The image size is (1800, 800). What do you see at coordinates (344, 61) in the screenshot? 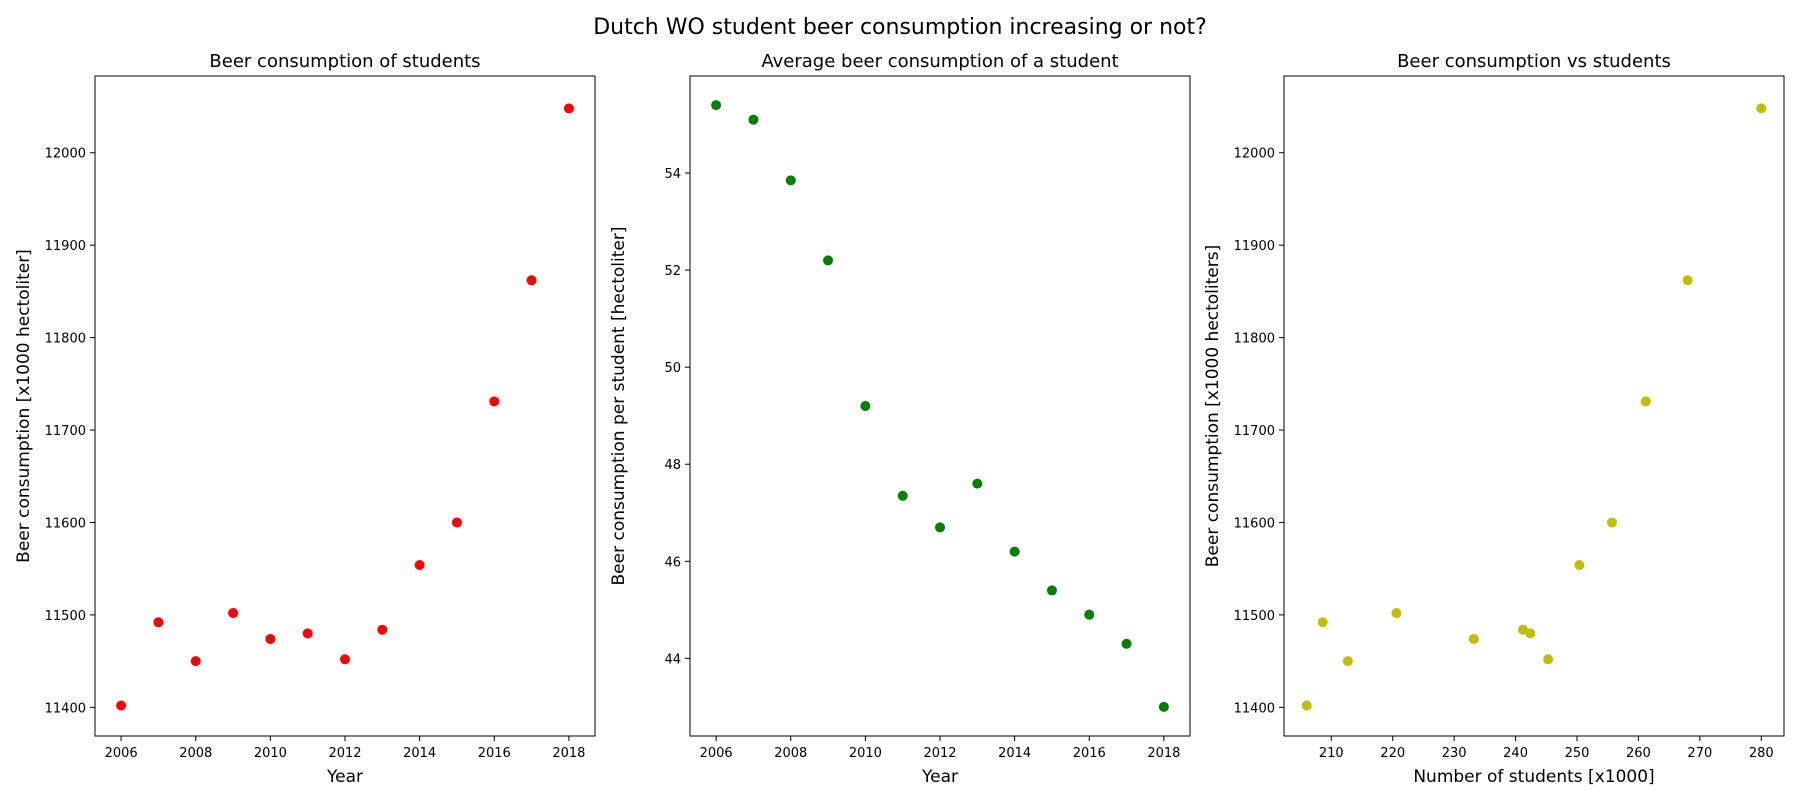
I see `panel-title: Beer consumption of students` at bounding box center [344, 61].